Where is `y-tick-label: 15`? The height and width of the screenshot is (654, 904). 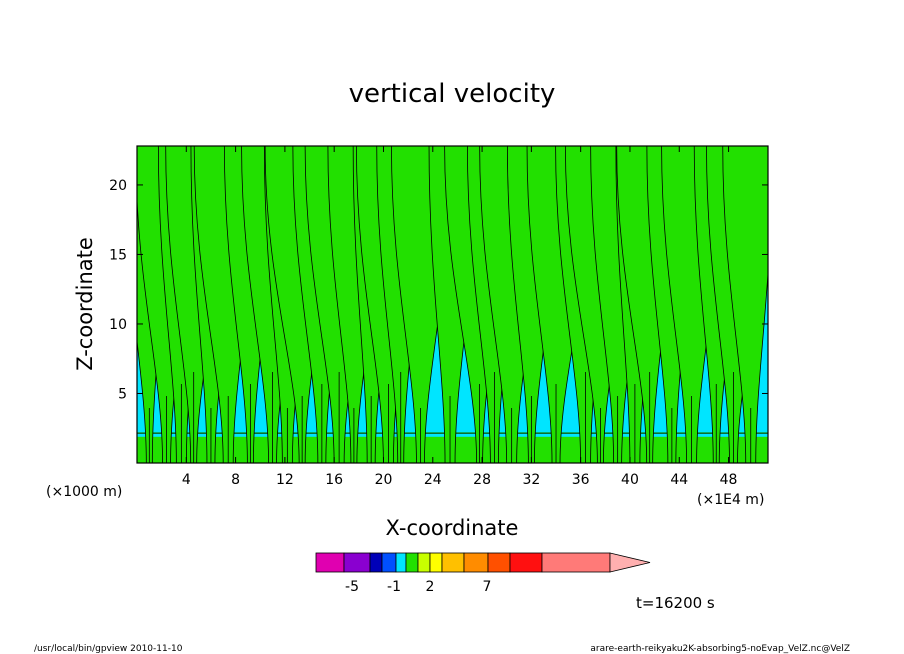
y-tick-label: 15 is located at coordinates (118, 255).